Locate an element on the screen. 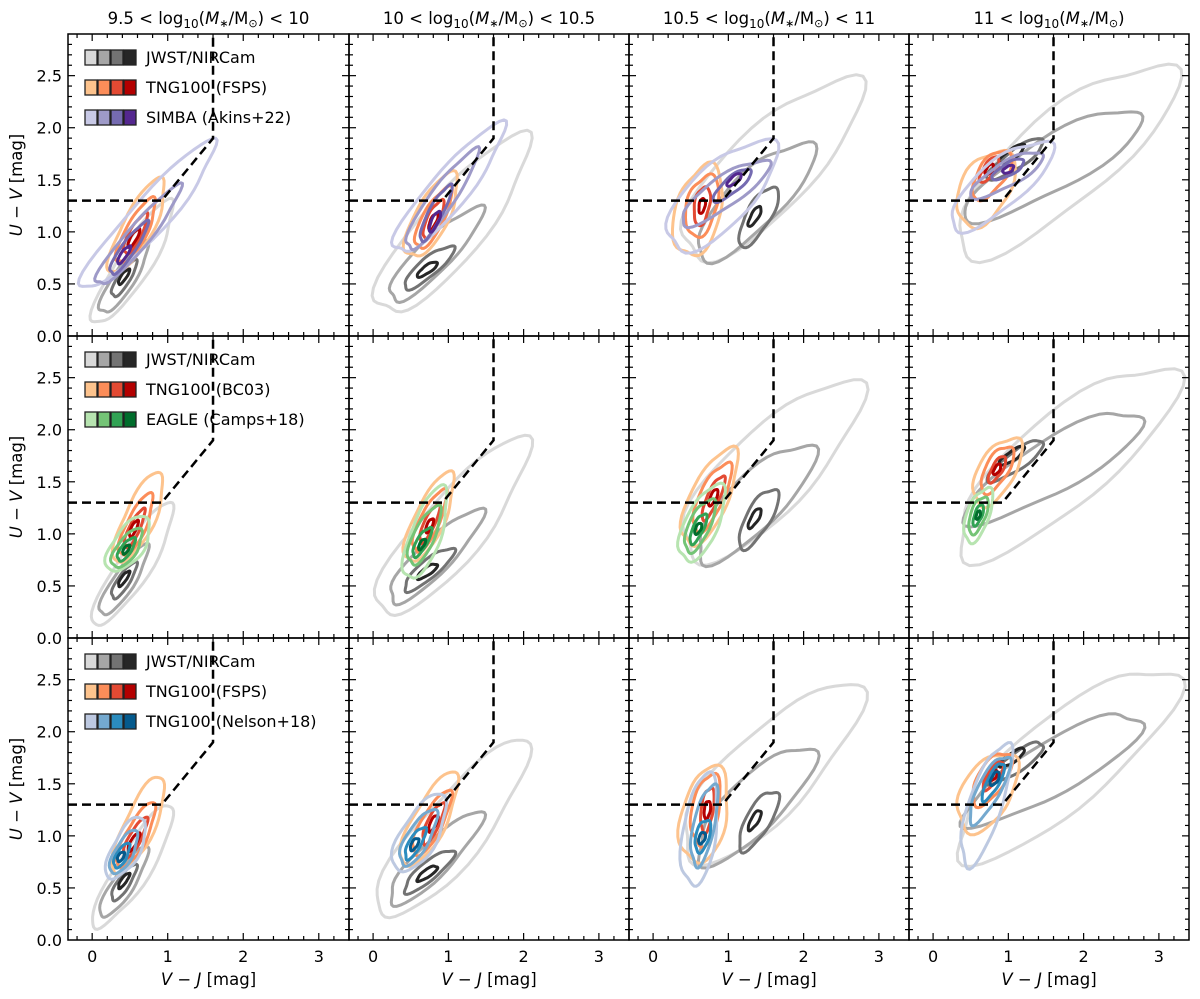  legend: JWST/NIRCam TNG100 (FSPS) SIMBA (Akins+22) is located at coordinates (187, 87).